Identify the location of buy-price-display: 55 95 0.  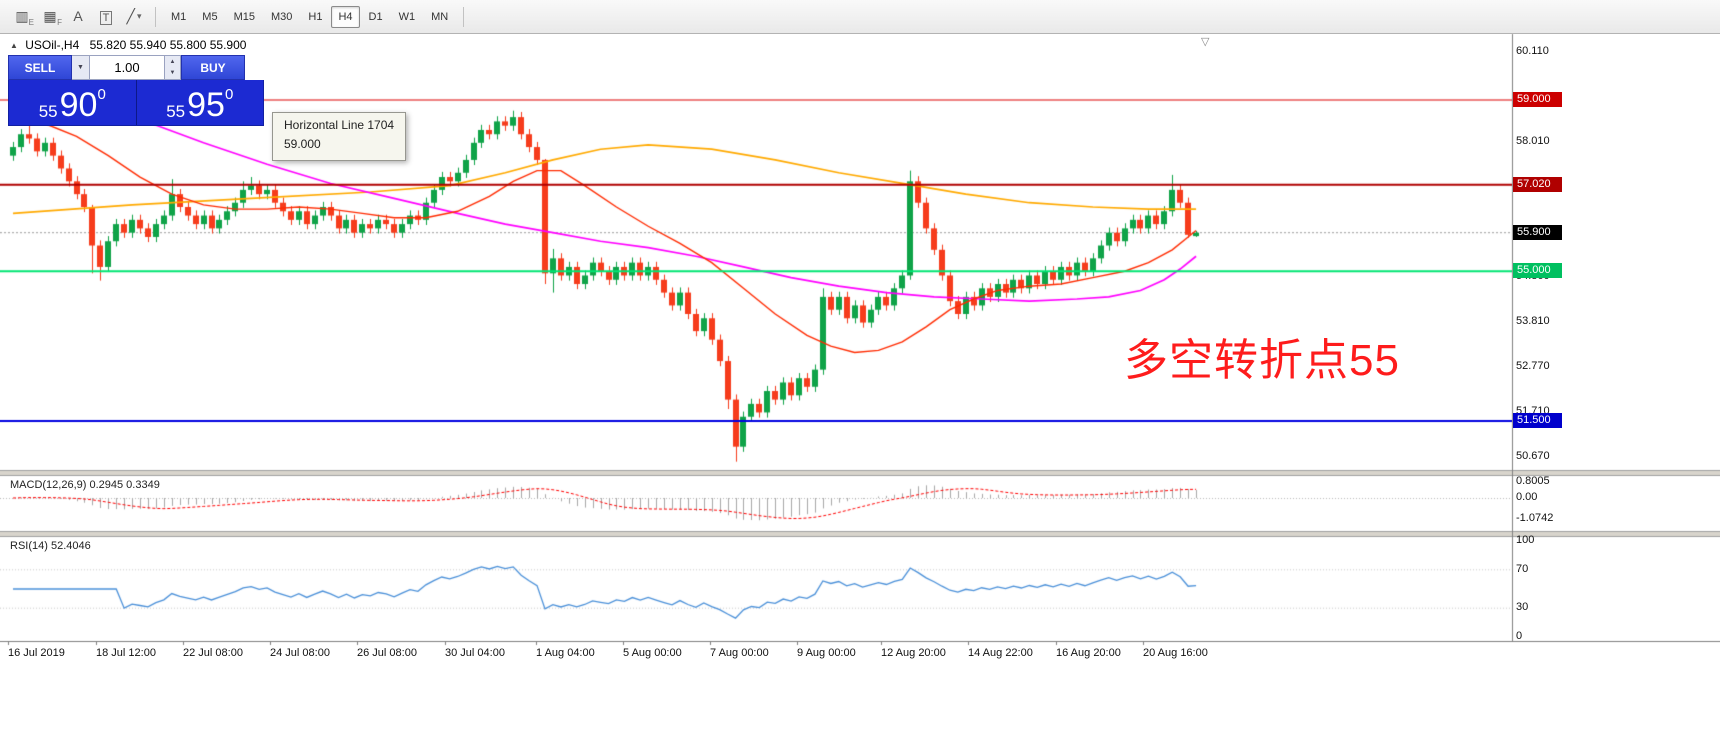
(200, 102).